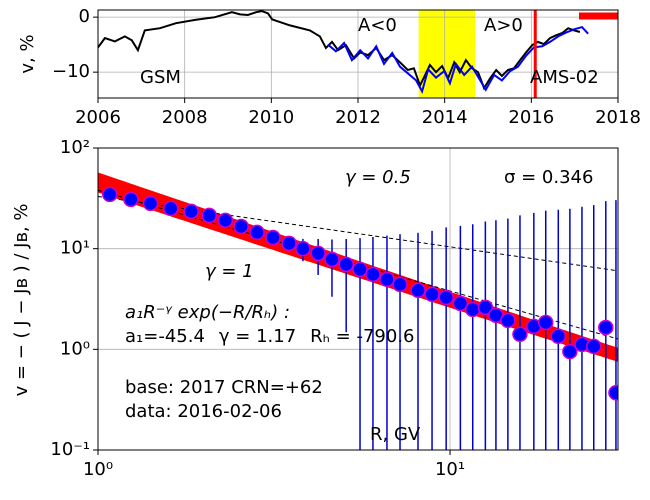 The width and height of the screenshot is (650, 500). I want to click on legend-label: GSM, so click(160, 77).